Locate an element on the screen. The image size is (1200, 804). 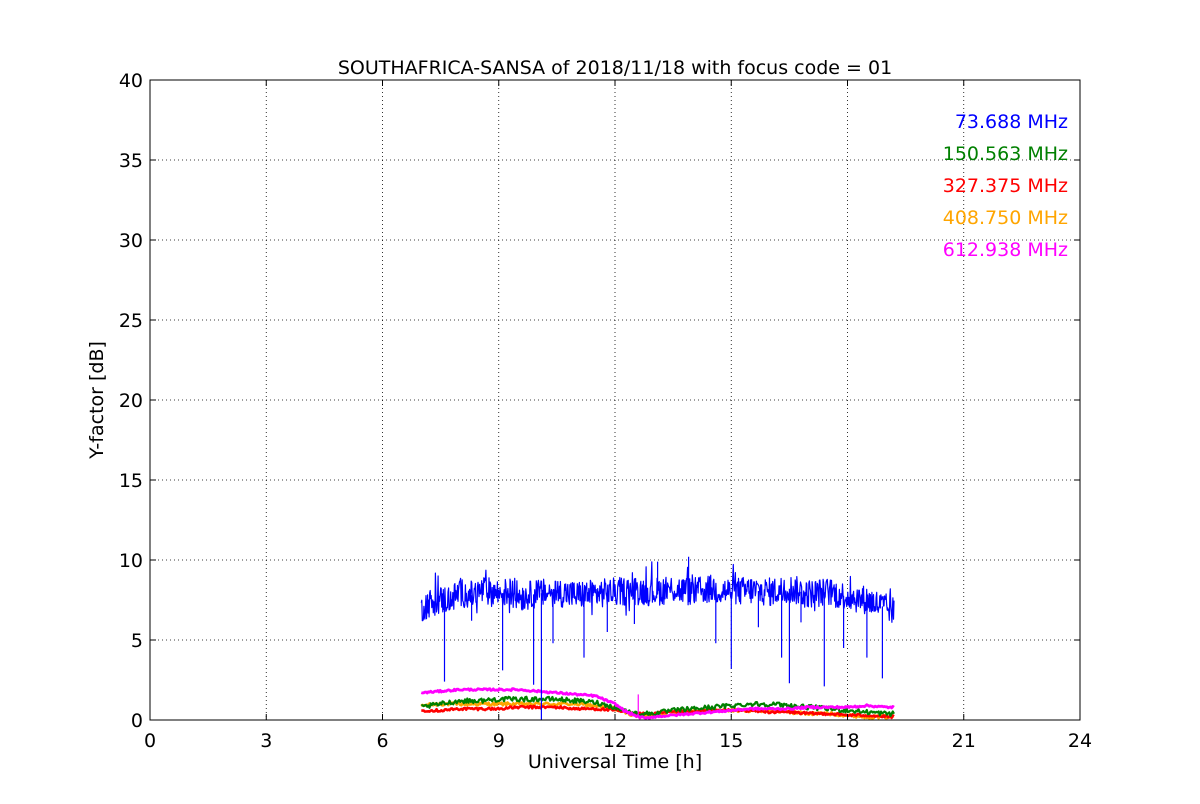
x-tick-label: 21 is located at coordinates (964, 741).